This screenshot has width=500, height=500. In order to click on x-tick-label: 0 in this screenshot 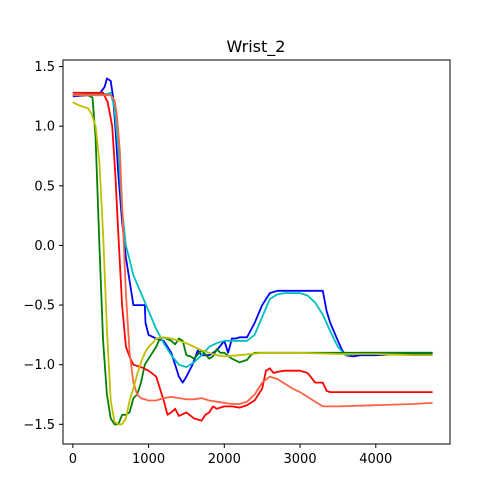, I will do `click(73, 459)`.